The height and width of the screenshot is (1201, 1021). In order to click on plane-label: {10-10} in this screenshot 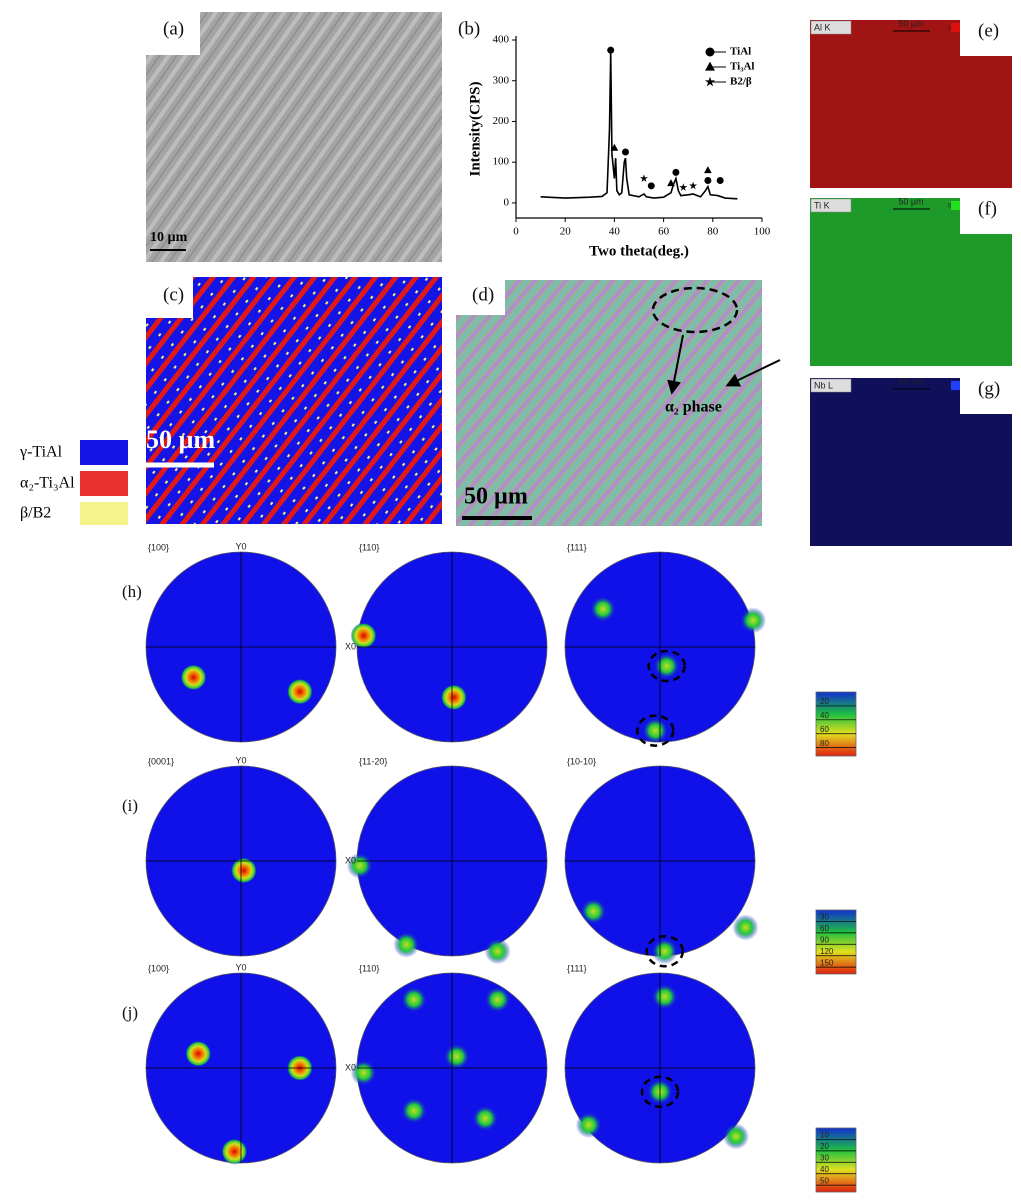, I will do `click(581, 761)`.